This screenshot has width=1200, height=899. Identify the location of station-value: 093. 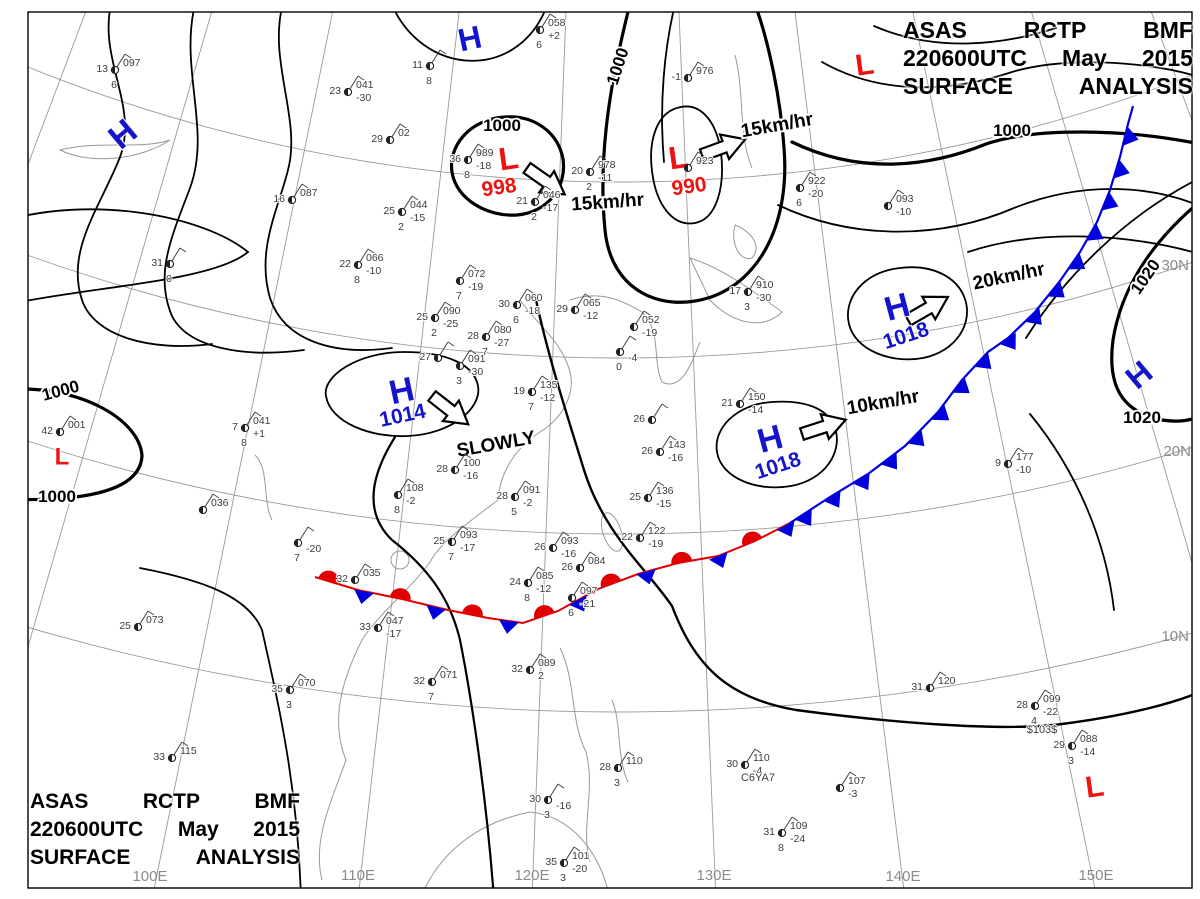
(905, 199).